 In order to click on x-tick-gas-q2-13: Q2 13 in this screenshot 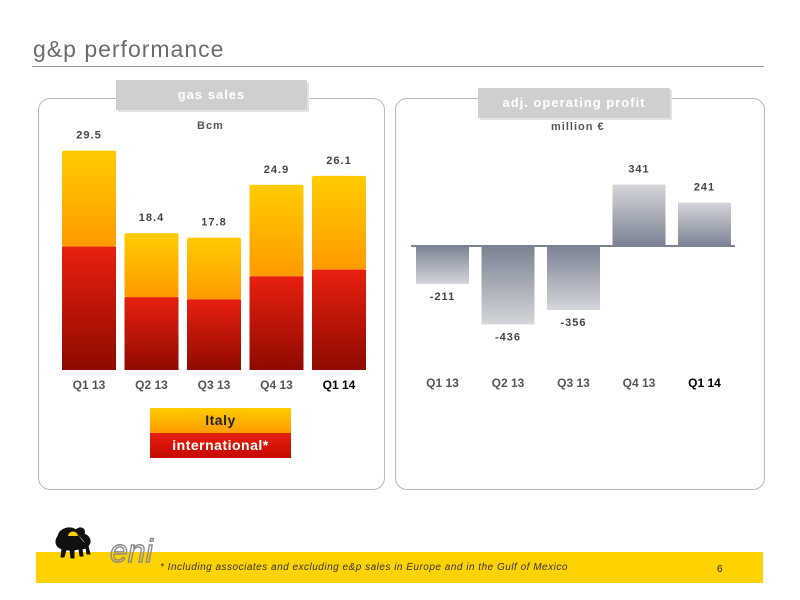, I will do `click(151, 385)`.